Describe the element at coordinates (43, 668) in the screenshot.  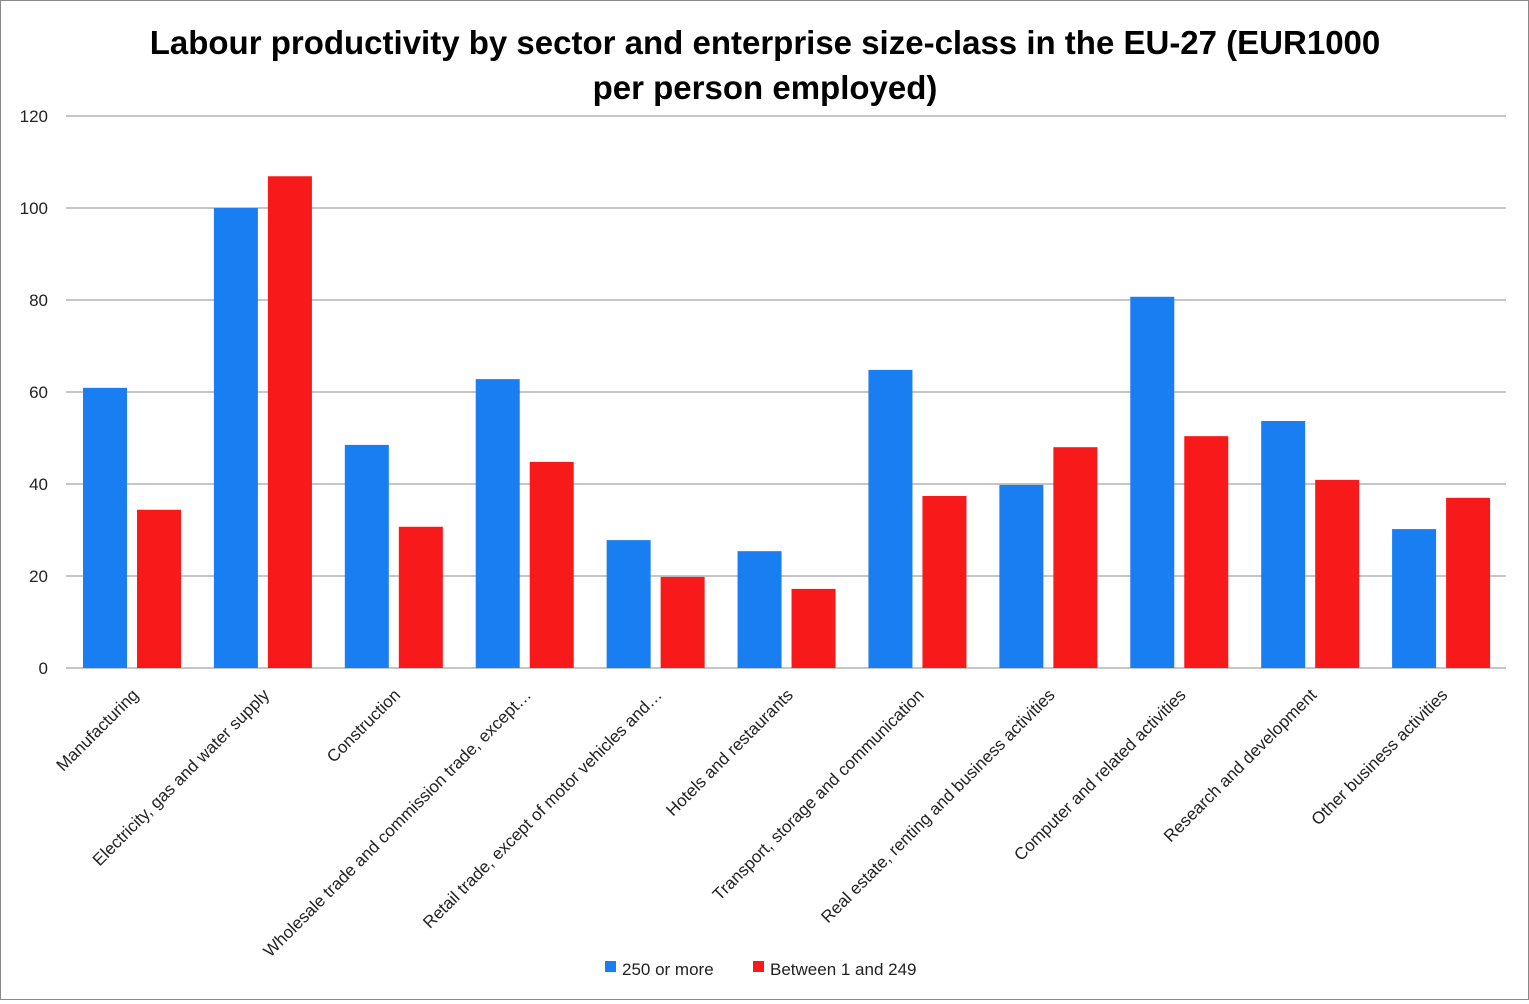
I see `y-tick-label: 0` at that location.